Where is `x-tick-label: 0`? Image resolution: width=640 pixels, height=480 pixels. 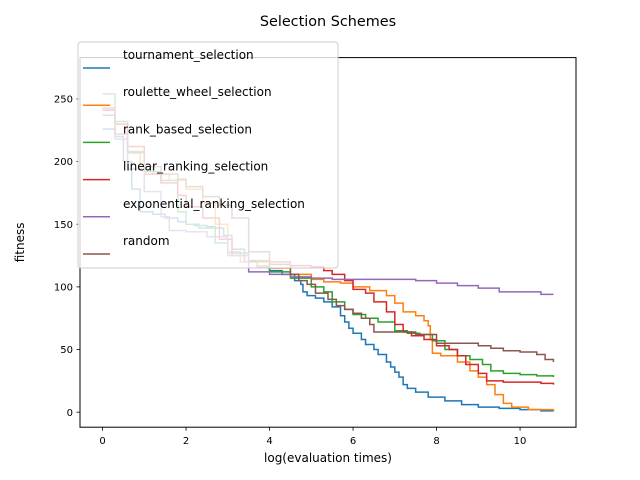
x-tick-label: 0 is located at coordinates (102, 441).